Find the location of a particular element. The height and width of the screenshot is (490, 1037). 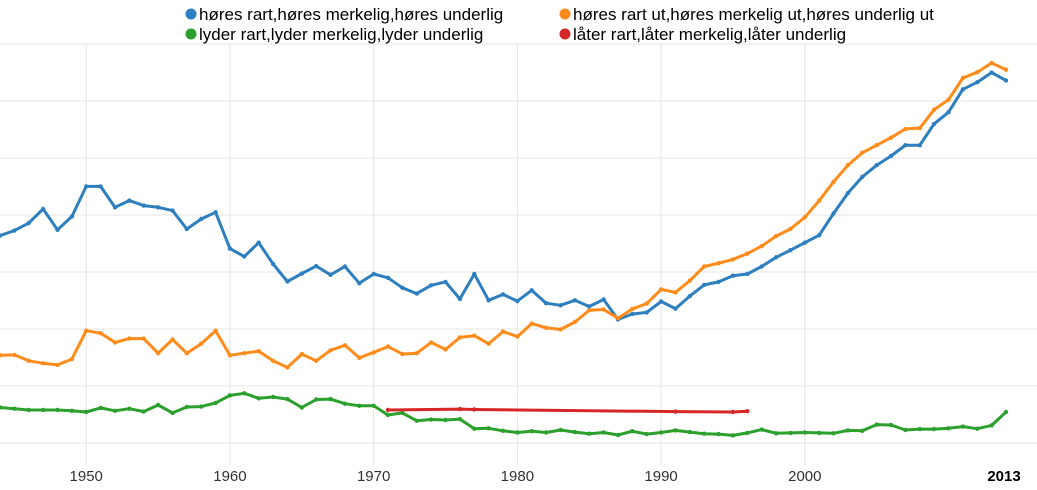

data-point-2-1972 is located at coordinates (402, 413).